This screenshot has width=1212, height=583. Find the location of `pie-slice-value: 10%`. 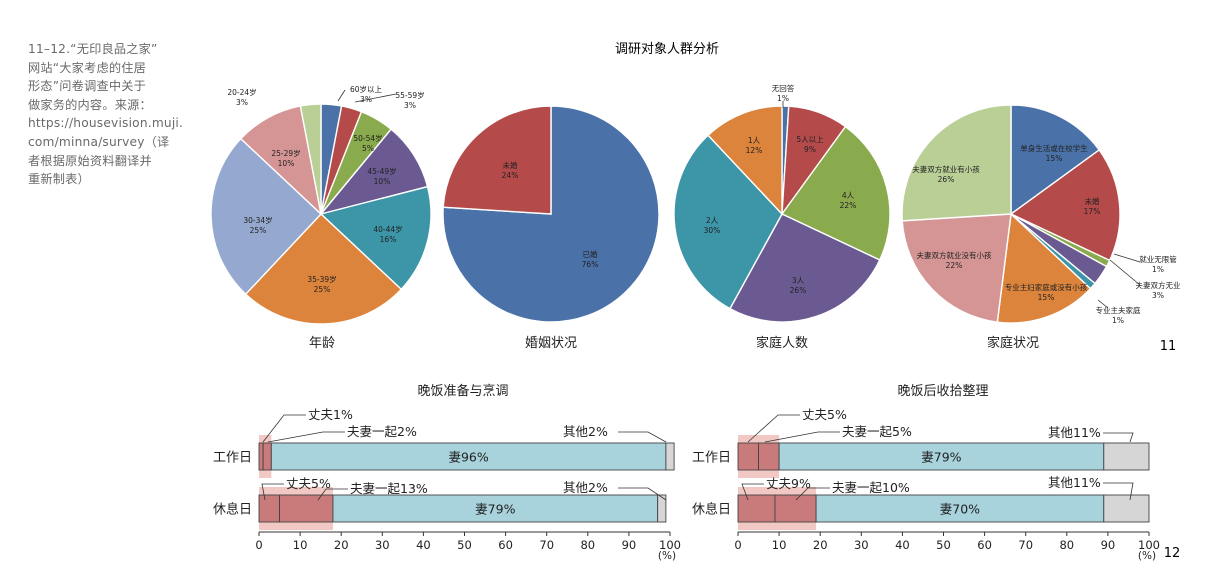

pie-slice-value: 10% is located at coordinates (382, 181).